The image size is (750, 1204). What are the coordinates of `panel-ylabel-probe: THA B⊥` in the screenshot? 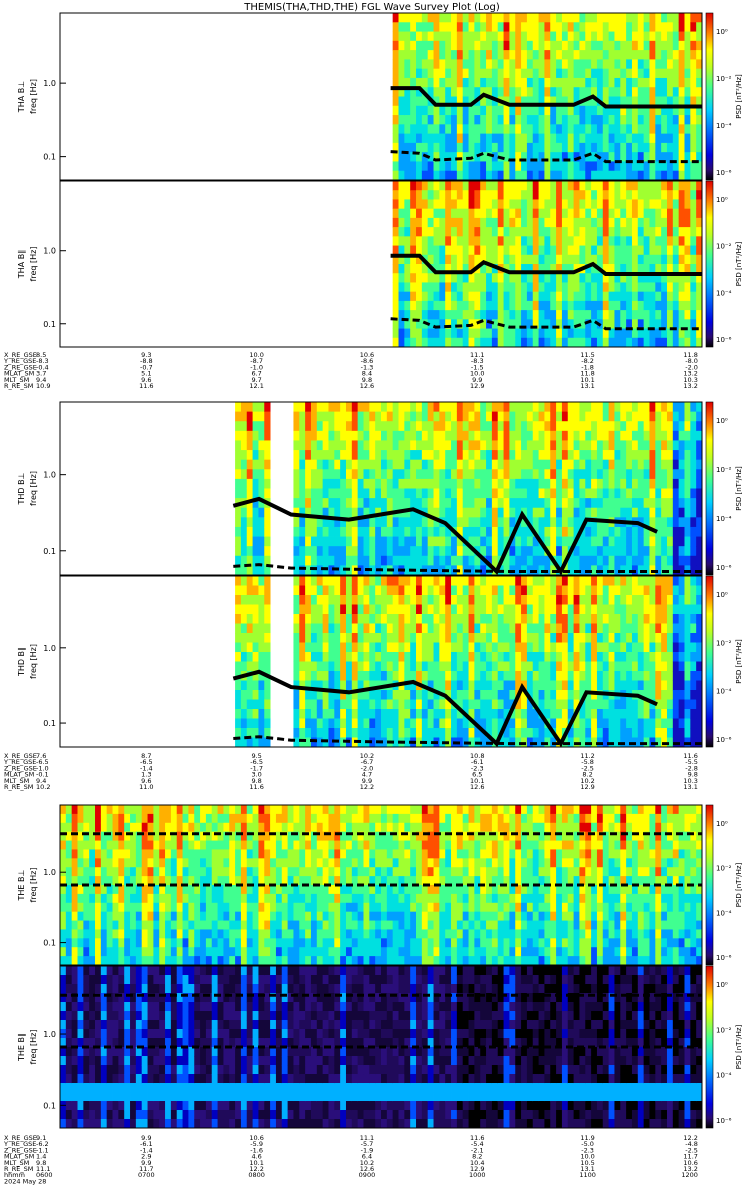 It's located at (21, 97).